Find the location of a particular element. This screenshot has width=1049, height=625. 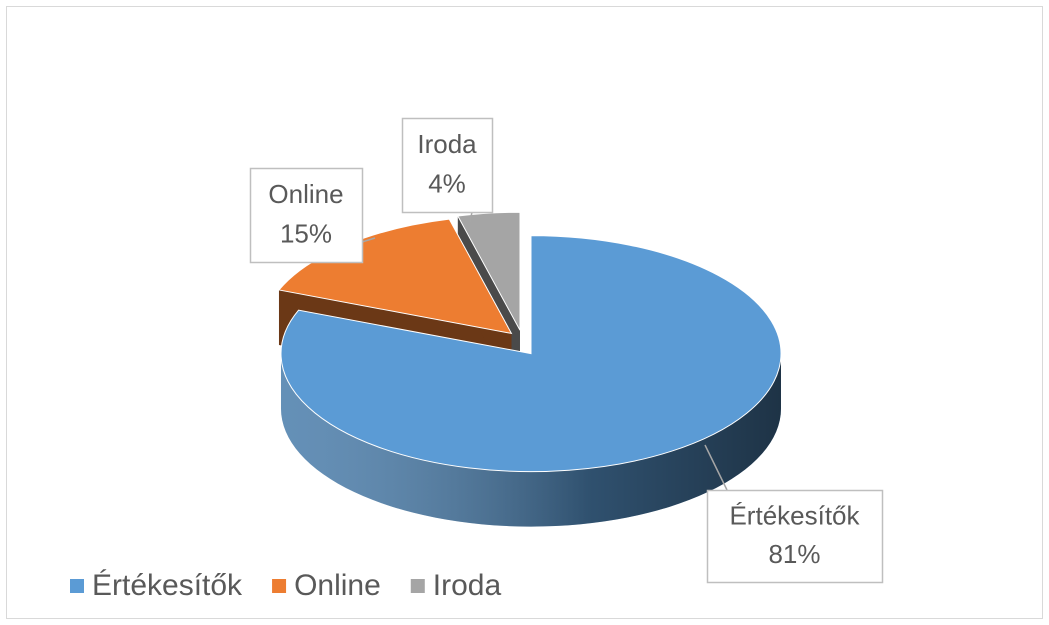

data-label-value: 81% is located at coordinates (794, 554).